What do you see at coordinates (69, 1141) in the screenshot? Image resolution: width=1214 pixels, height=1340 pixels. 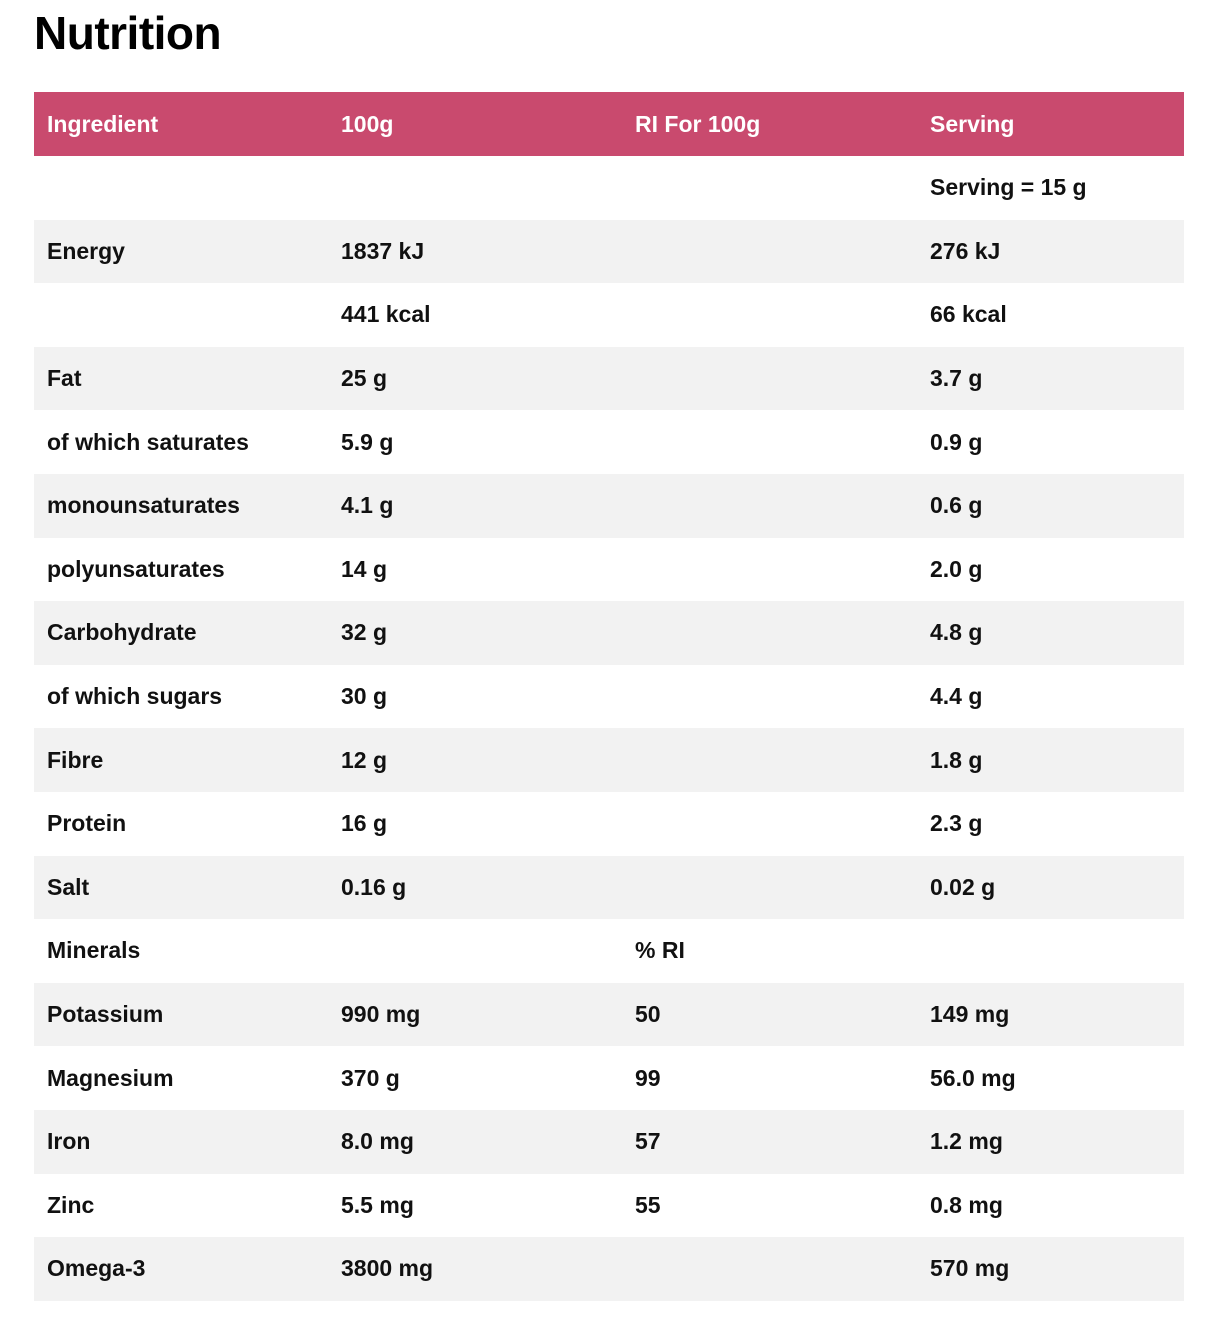 I see `cell-ingredient: Iron` at bounding box center [69, 1141].